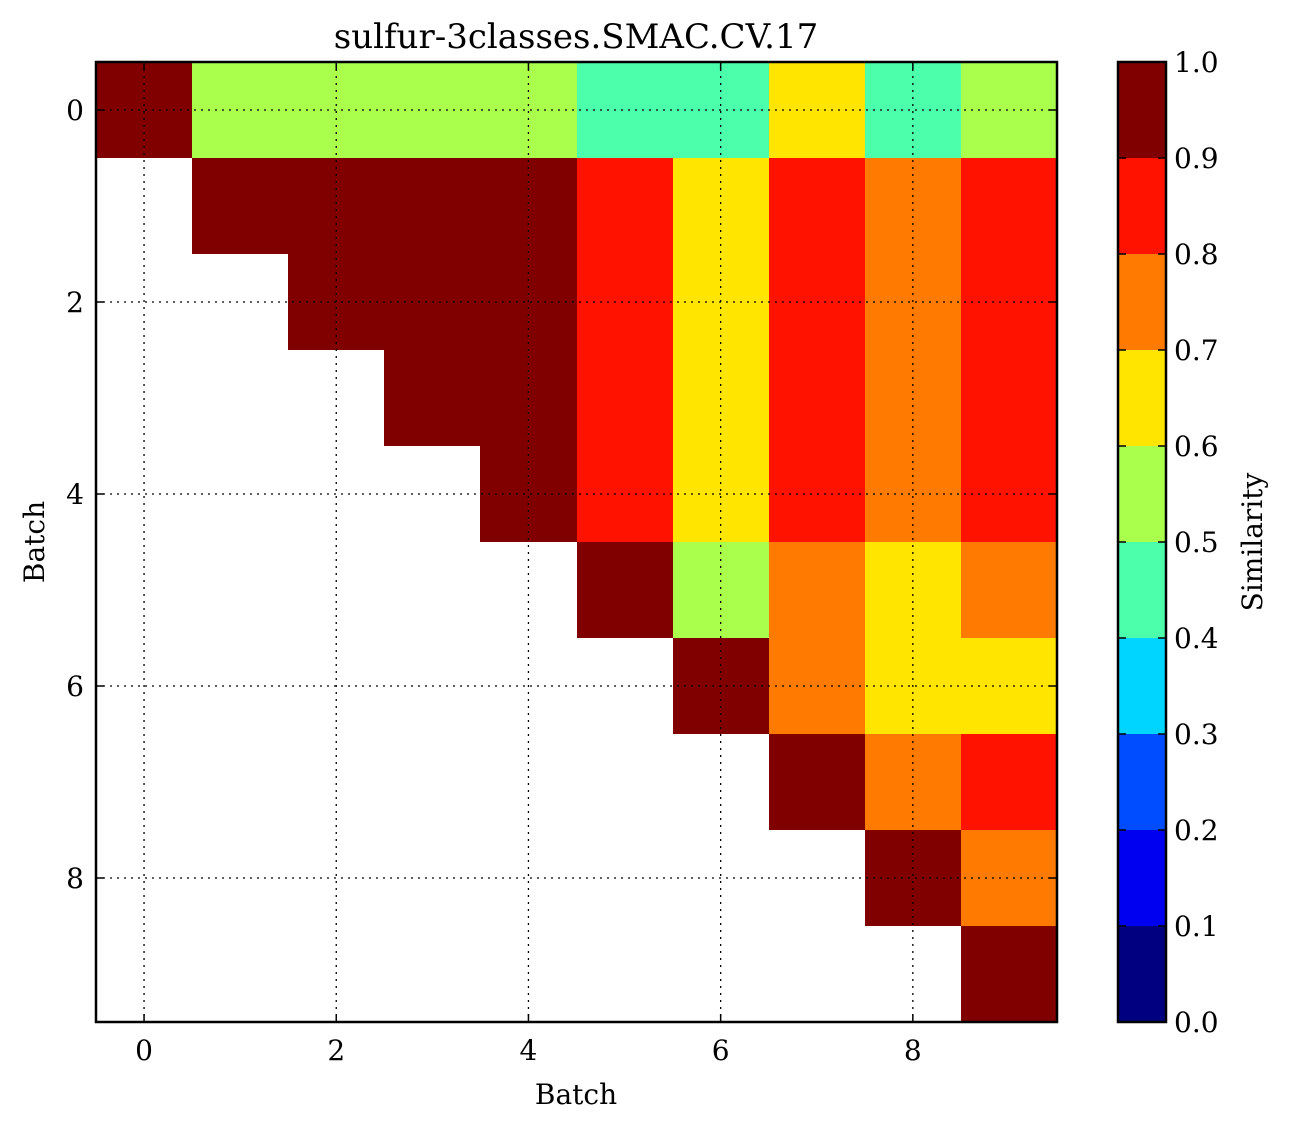  Describe the element at coordinates (1196, 926) in the screenshot. I see `colorbar-tick-label: 0.1` at that location.